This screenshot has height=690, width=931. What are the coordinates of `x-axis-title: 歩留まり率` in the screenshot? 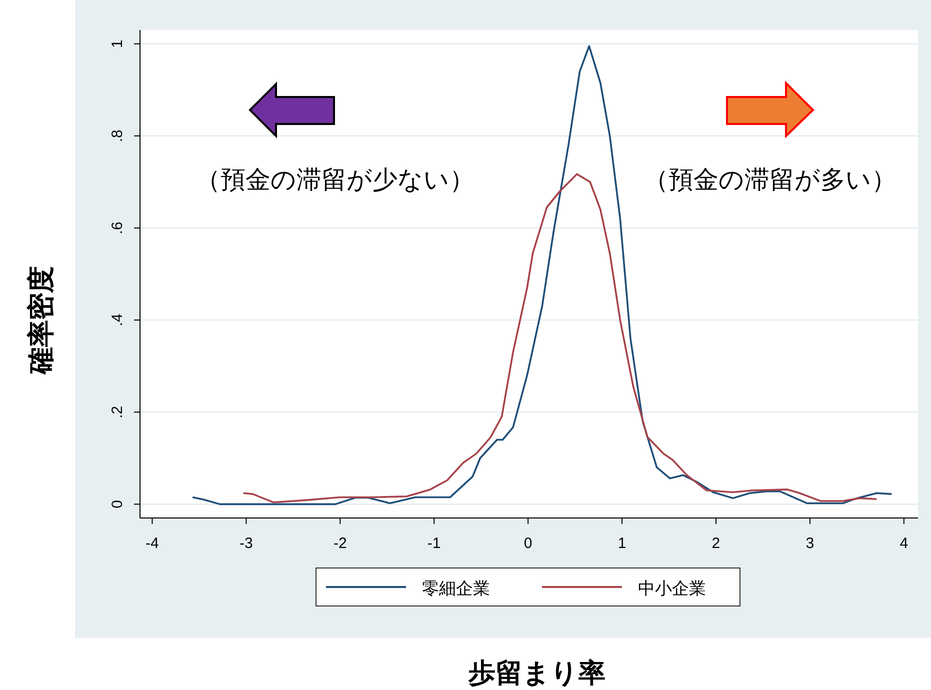 It's located at (537, 673).